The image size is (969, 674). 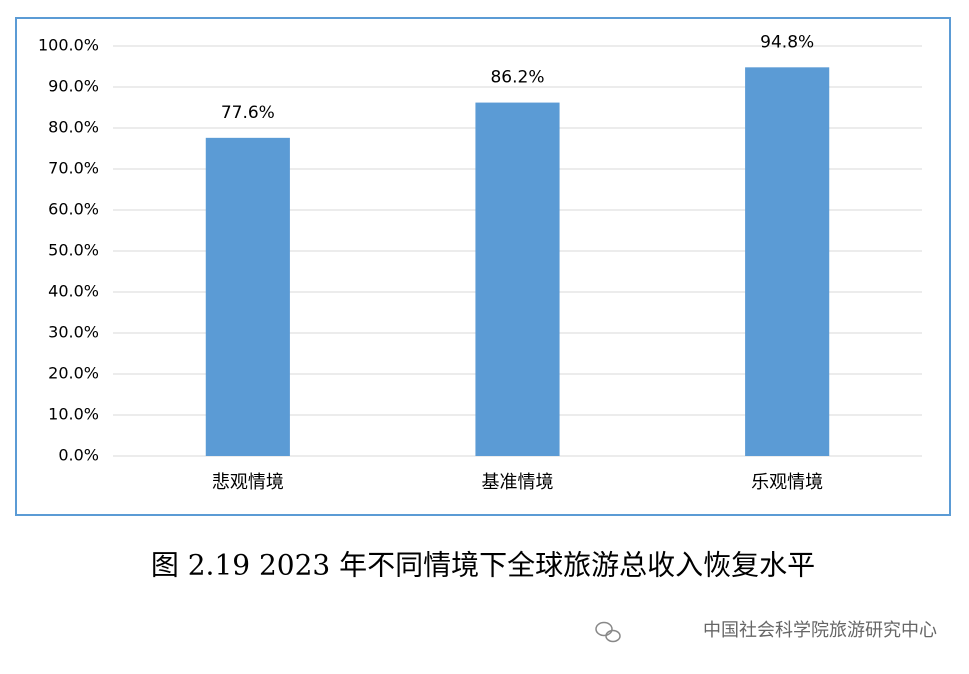 What do you see at coordinates (820, 630) in the screenshot?
I see `source: 中国社会科学院旅游研究中心` at bounding box center [820, 630].